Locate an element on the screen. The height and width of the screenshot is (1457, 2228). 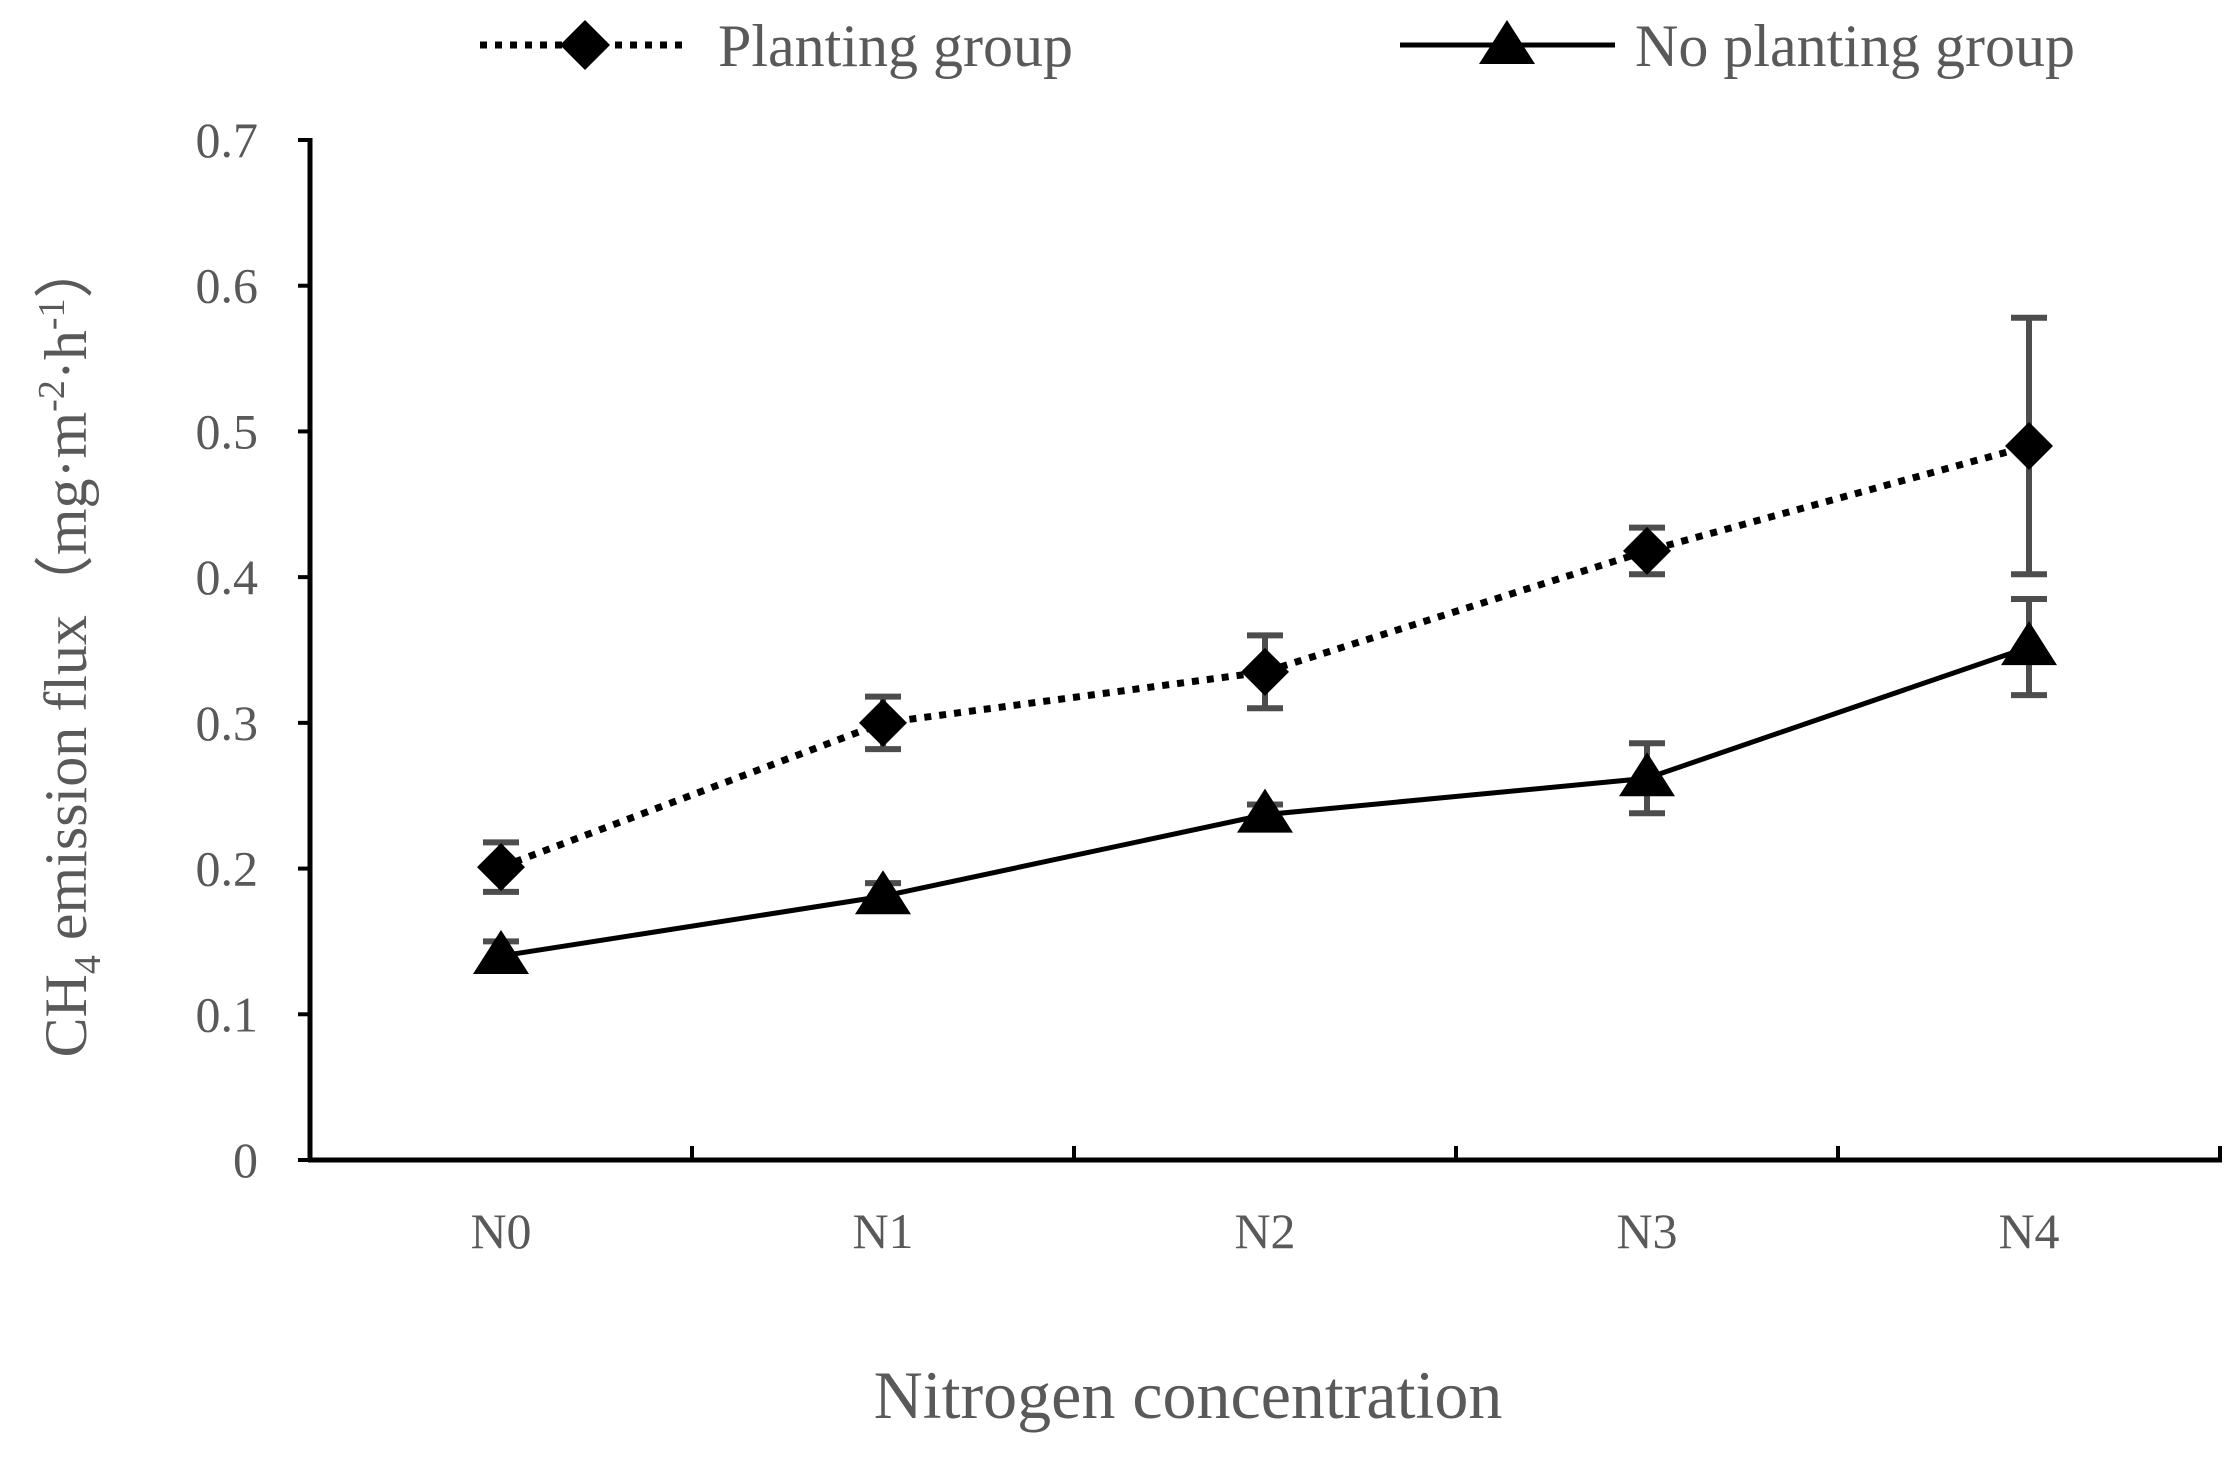
legend-triangle-marker is located at coordinates (1507, 42).